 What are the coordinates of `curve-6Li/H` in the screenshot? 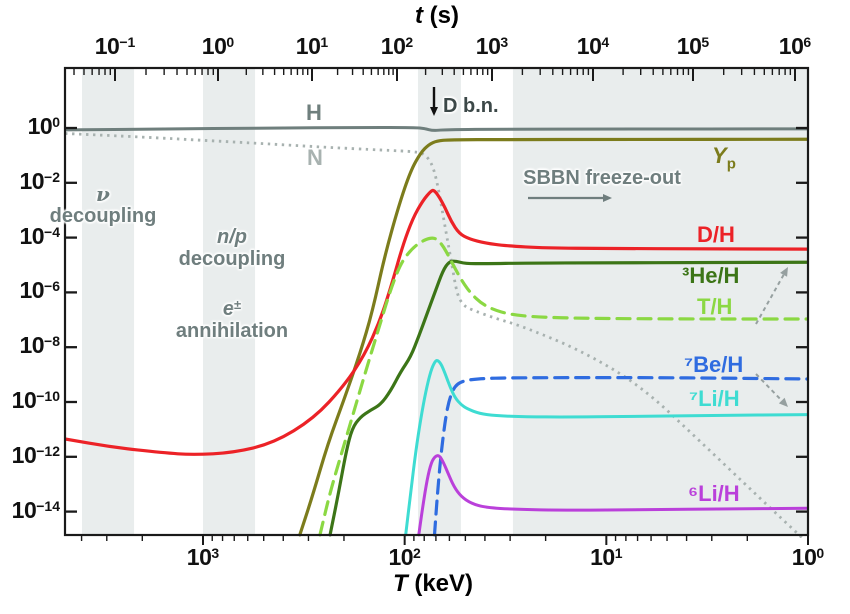 It's located at (612, 495).